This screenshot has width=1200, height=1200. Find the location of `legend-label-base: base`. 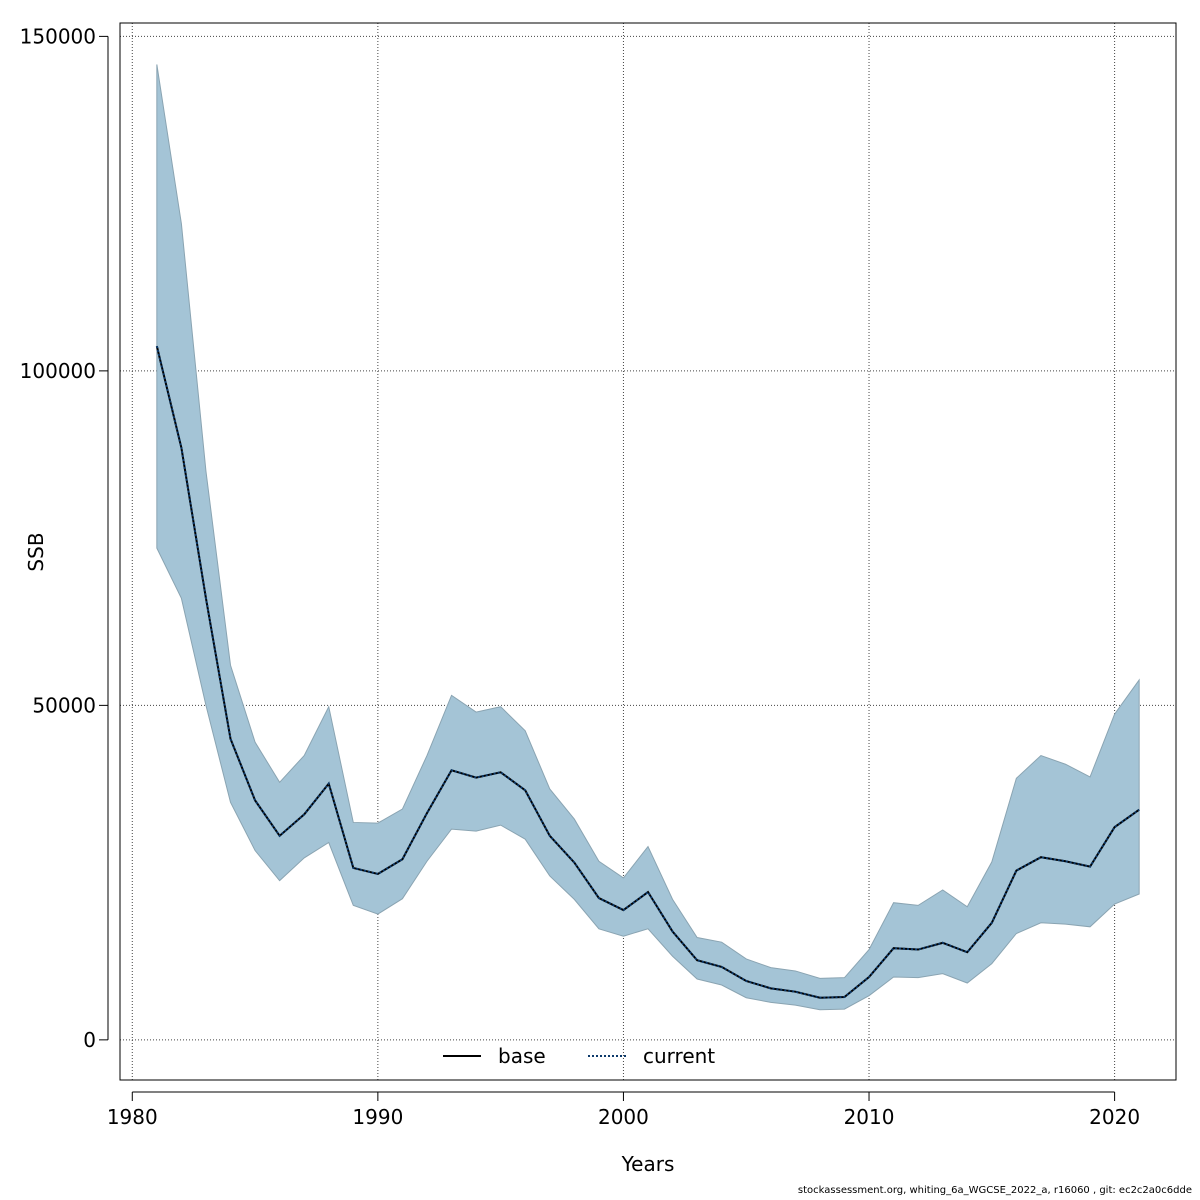

legend-label-base: base is located at coordinates (522, 1056).